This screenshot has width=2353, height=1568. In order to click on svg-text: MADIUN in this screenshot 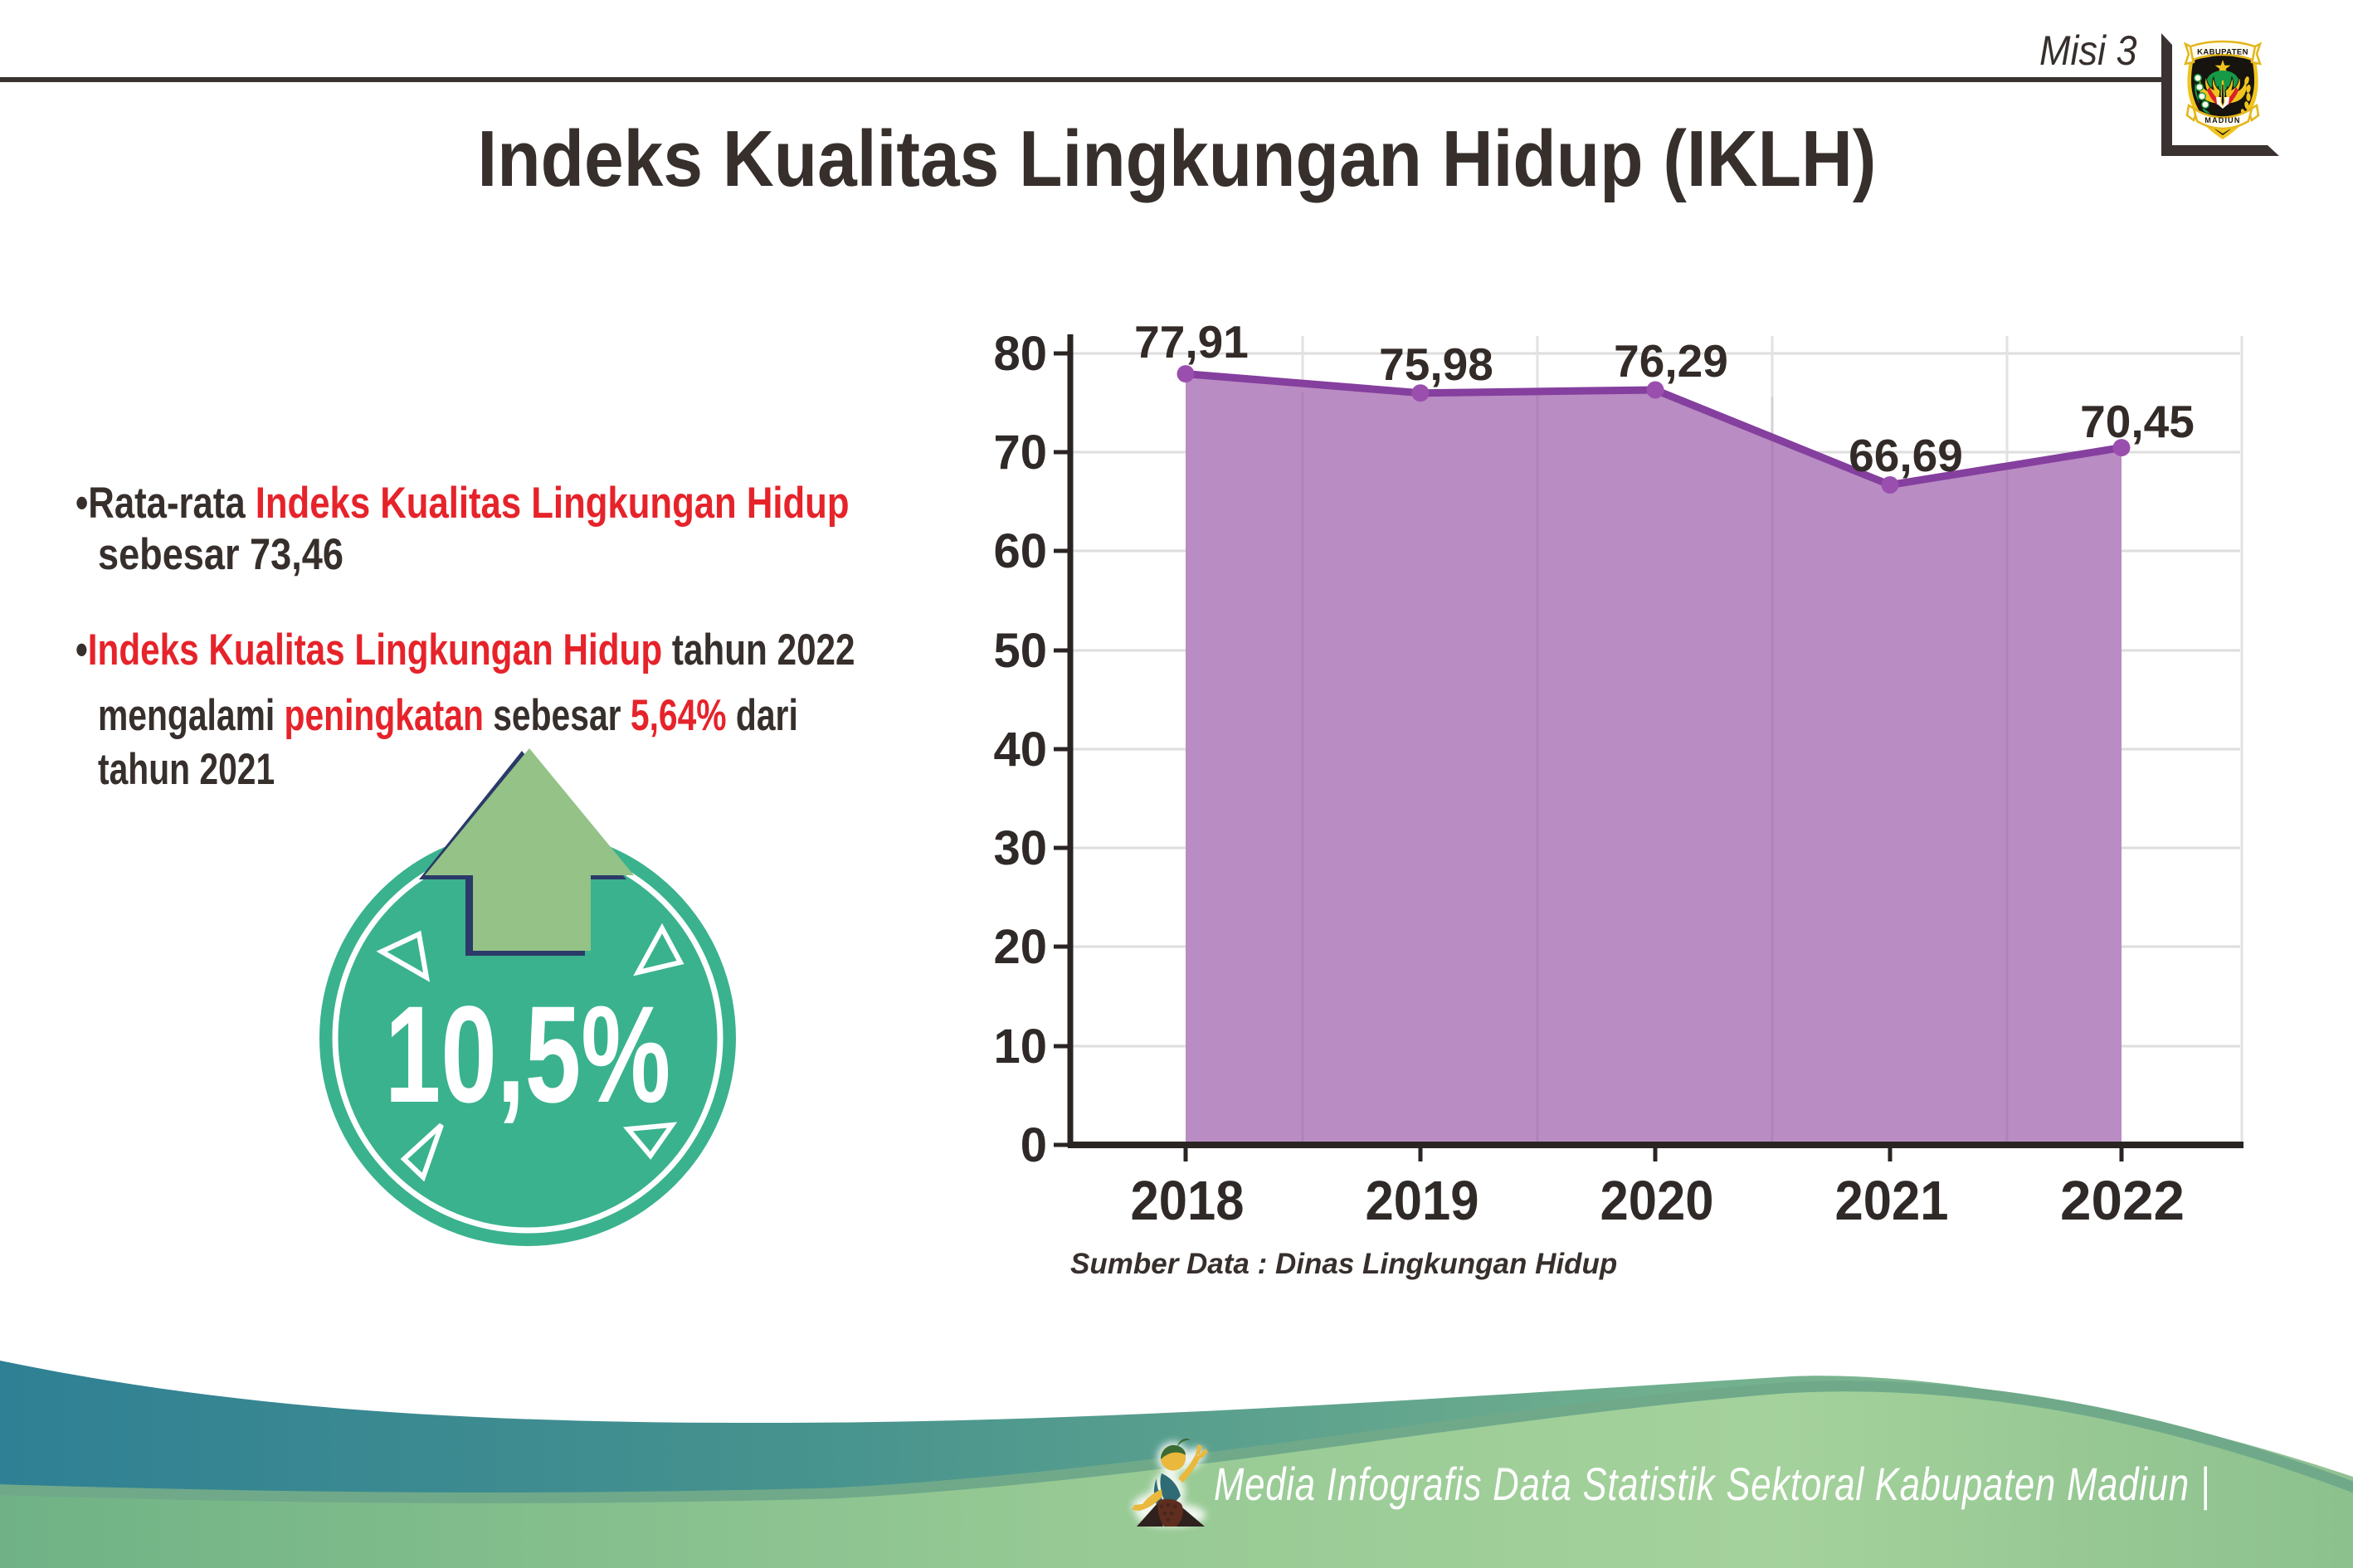, I will do `click(2222, 120)`.